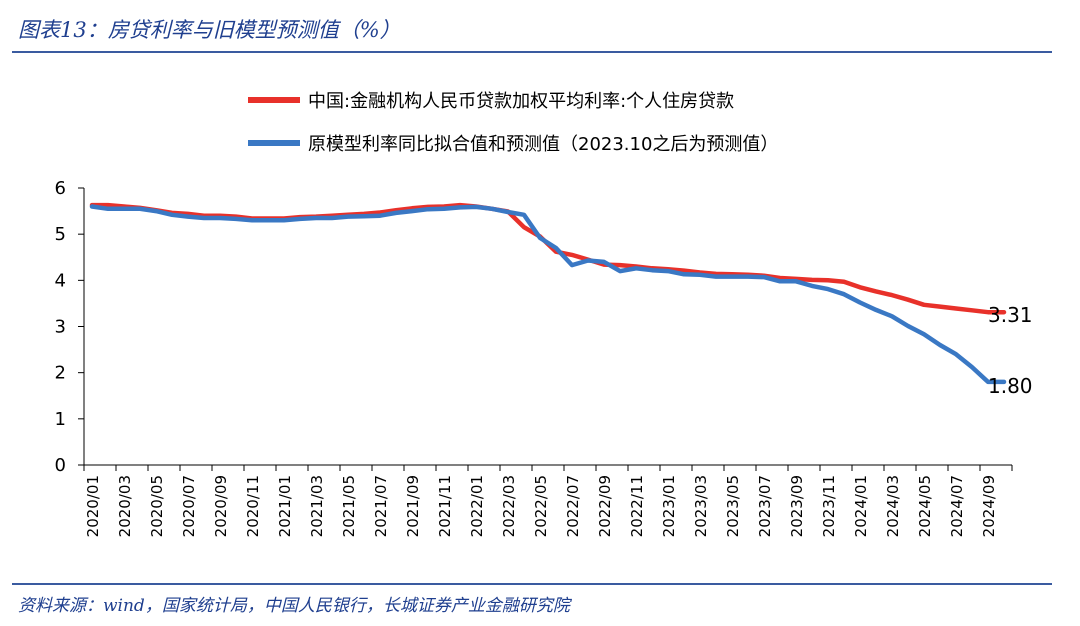 The height and width of the screenshot is (626, 1080). Describe the element at coordinates (253, 506) in the screenshot. I see `x-tick-label: 2020/11` at that location.